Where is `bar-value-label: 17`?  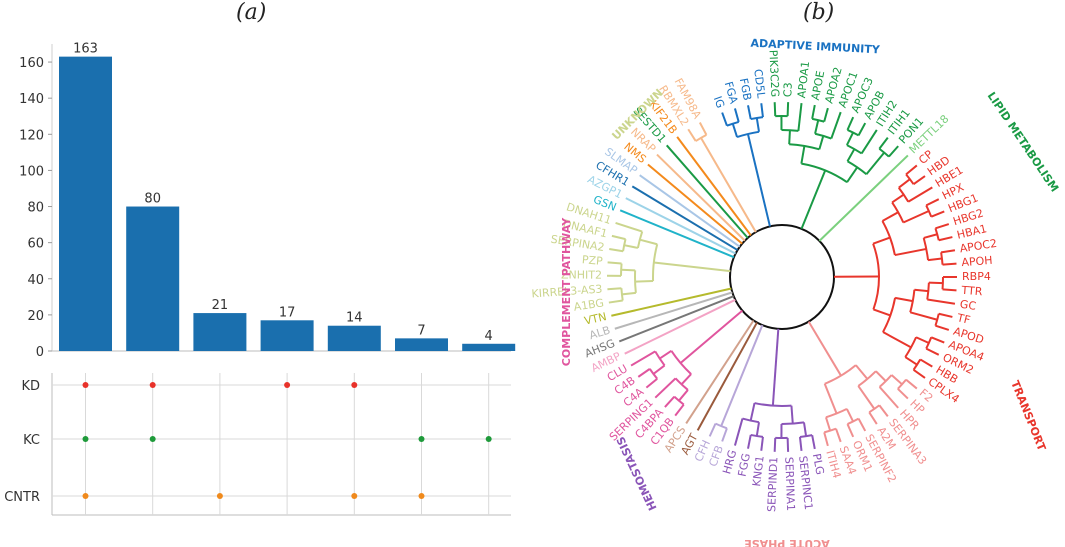
bar-value-label: 17 is located at coordinates (287, 312).